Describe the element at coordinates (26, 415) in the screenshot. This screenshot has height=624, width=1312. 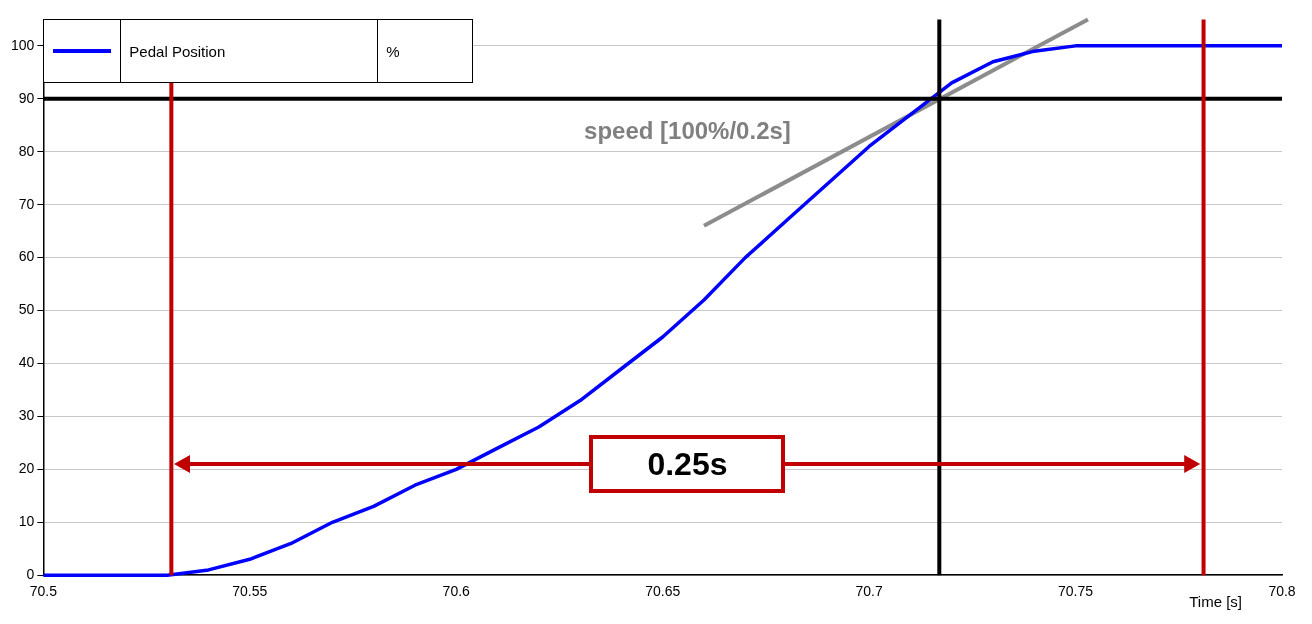
I see `y-tick-label: 30` at that location.